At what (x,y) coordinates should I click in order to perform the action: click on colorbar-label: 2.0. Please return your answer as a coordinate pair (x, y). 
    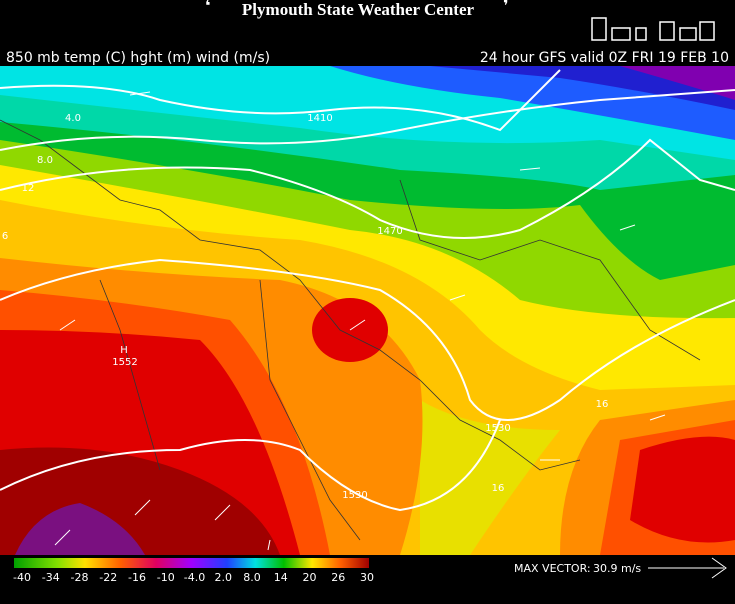
    Looking at the image, I should click on (224, 577).